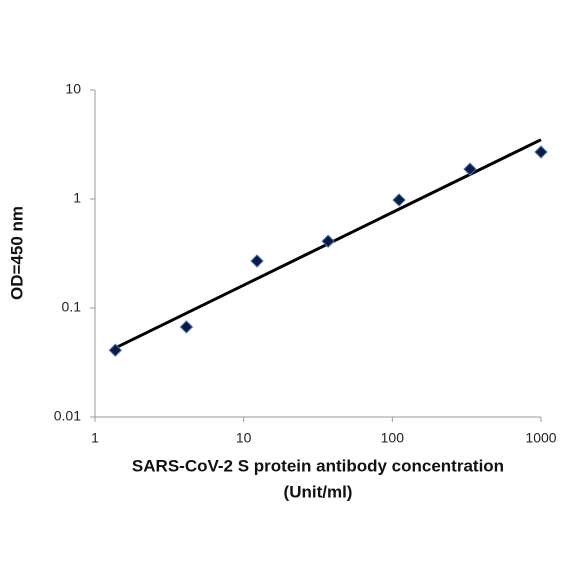  What do you see at coordinates (72, 307) in the screenshot?
I see `y-tick-label: 0.1` at bounding box center [72, 307].